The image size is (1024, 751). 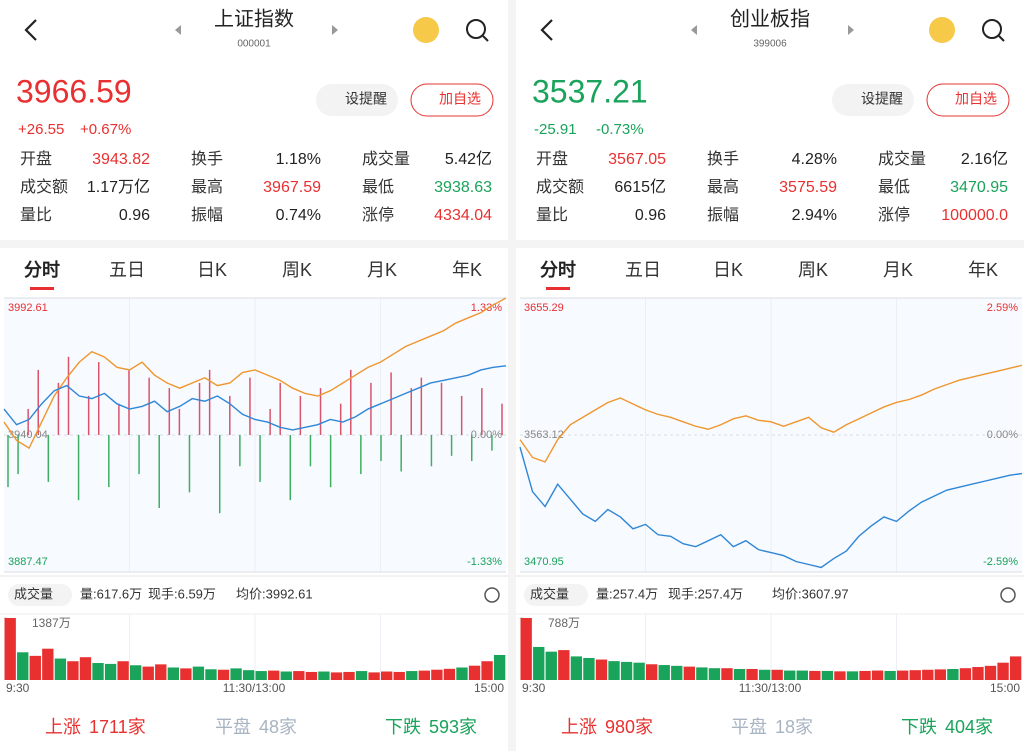 What do you see at coordinates (36, 215) in the screenshot?
I see `stat-label: 量比` at bounding box center [36, 215].